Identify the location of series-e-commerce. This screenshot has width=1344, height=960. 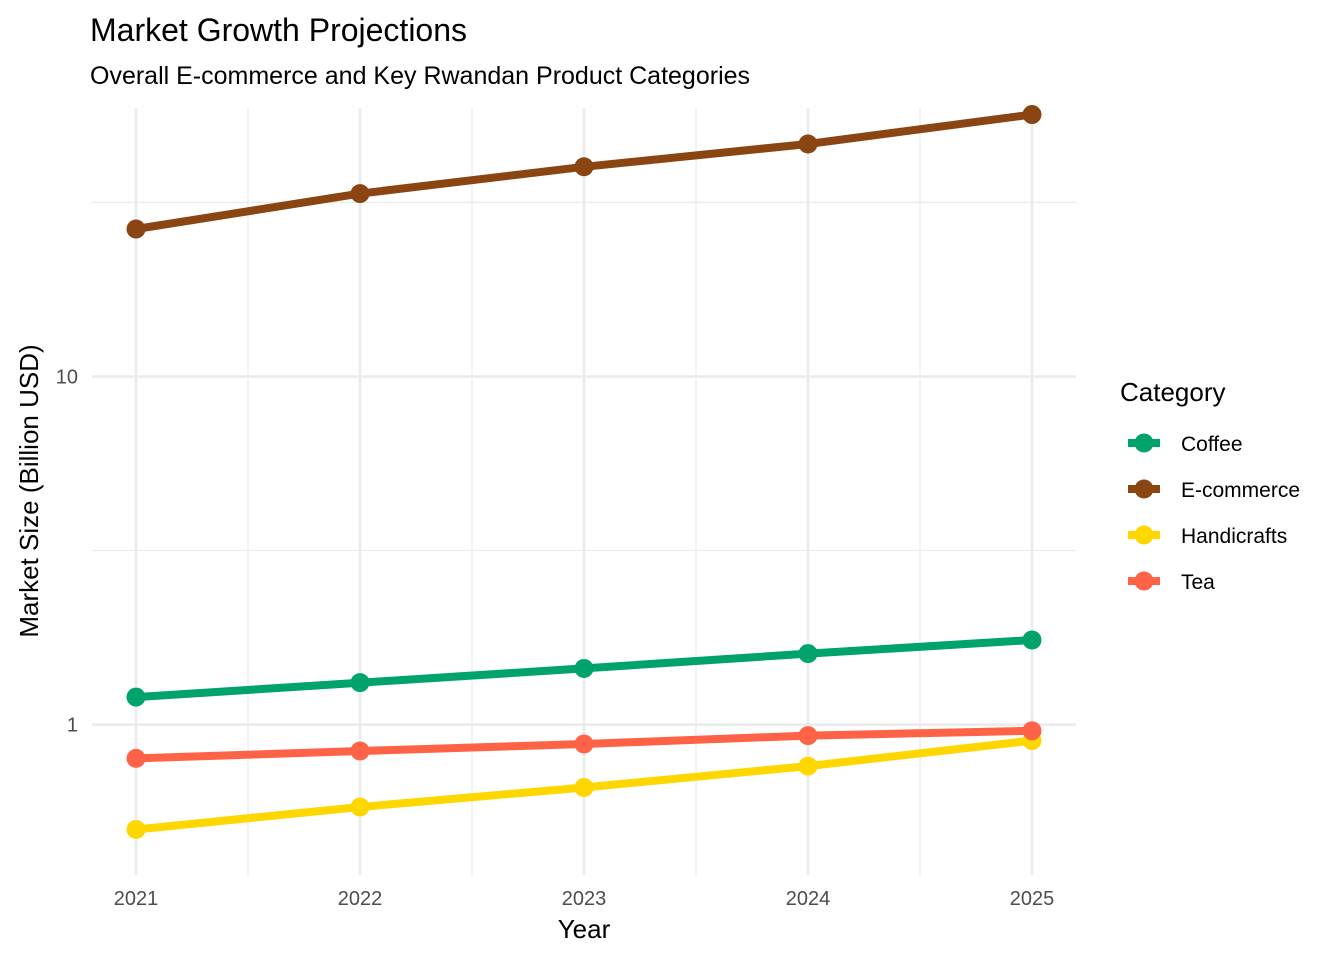
(584, 172).